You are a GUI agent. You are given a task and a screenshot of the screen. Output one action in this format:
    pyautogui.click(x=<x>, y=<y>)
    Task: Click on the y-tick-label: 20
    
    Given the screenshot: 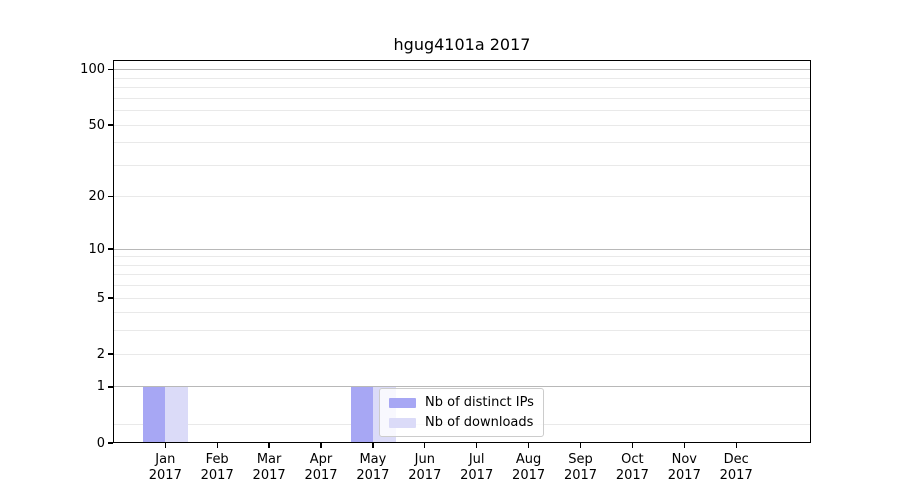 What is the action you would take?
    pyautogui.click(x=96, y=197)
    